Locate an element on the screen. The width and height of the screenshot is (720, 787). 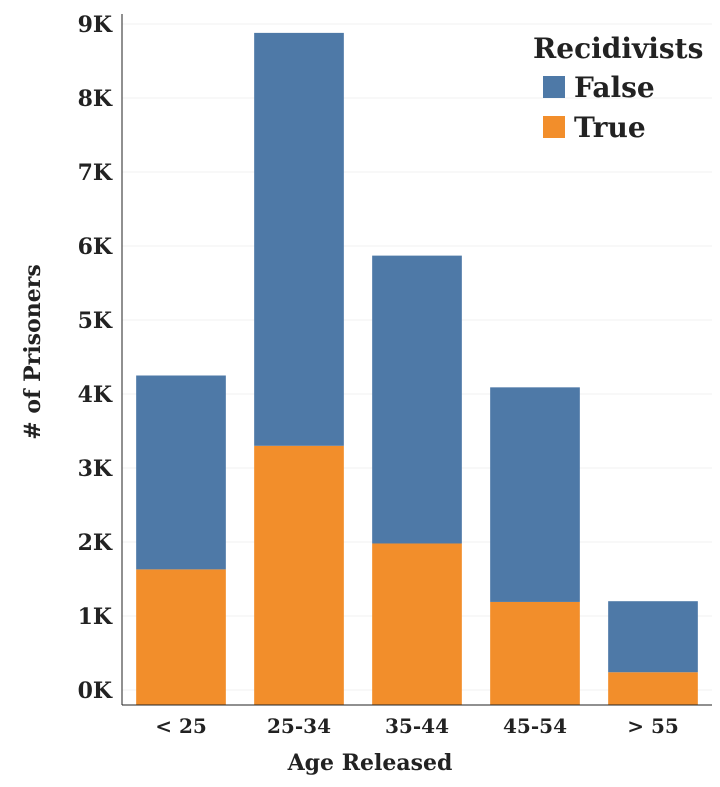
y-tick-label: 6K is located at coordinates (95, 247).